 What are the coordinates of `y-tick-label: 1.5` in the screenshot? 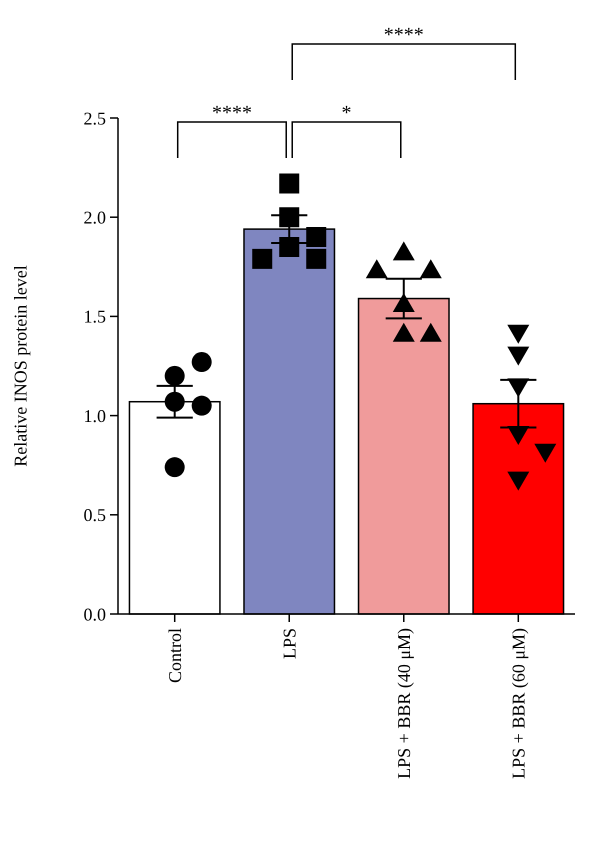 It's located at (95, 316).